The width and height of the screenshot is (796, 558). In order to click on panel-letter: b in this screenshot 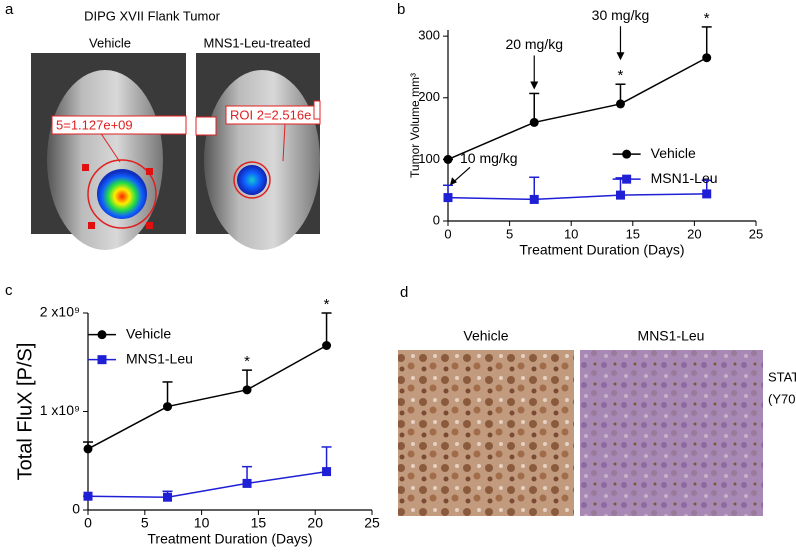, I will do `click(401, 9)`.